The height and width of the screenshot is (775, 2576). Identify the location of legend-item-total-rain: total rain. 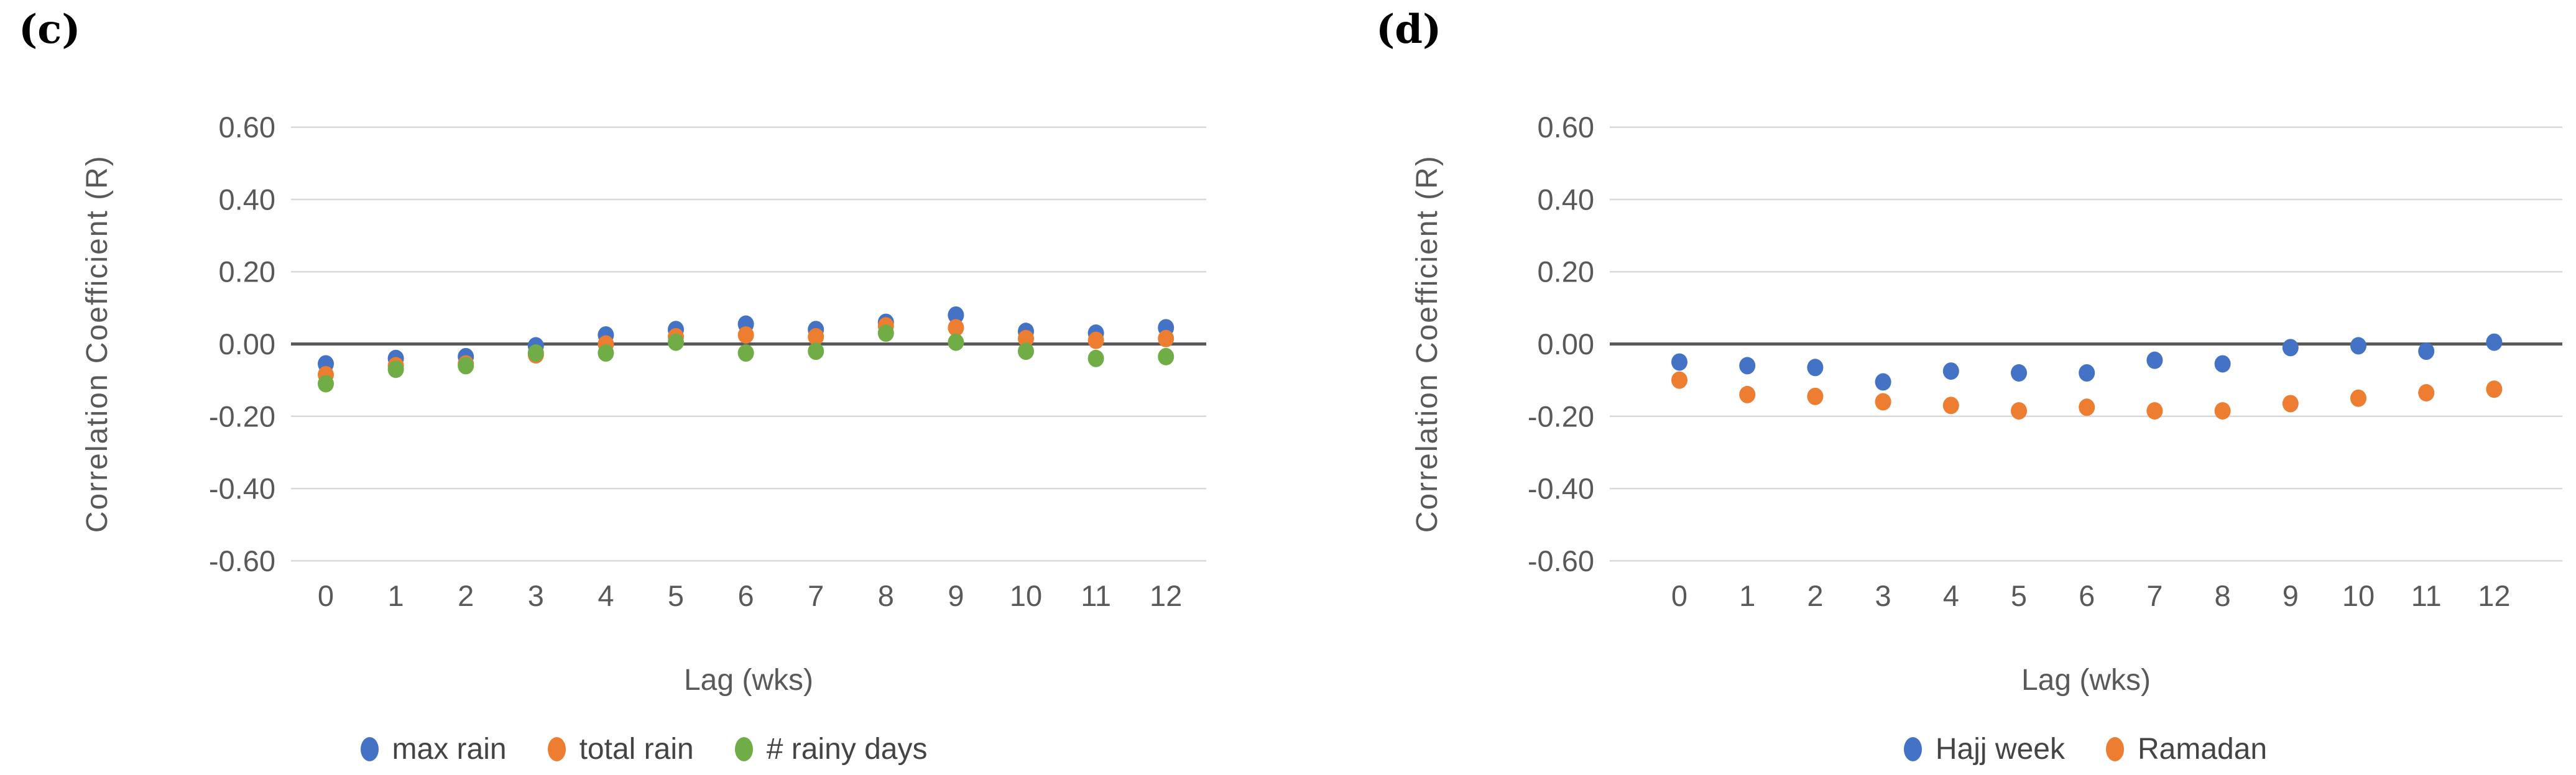
(620, 749).